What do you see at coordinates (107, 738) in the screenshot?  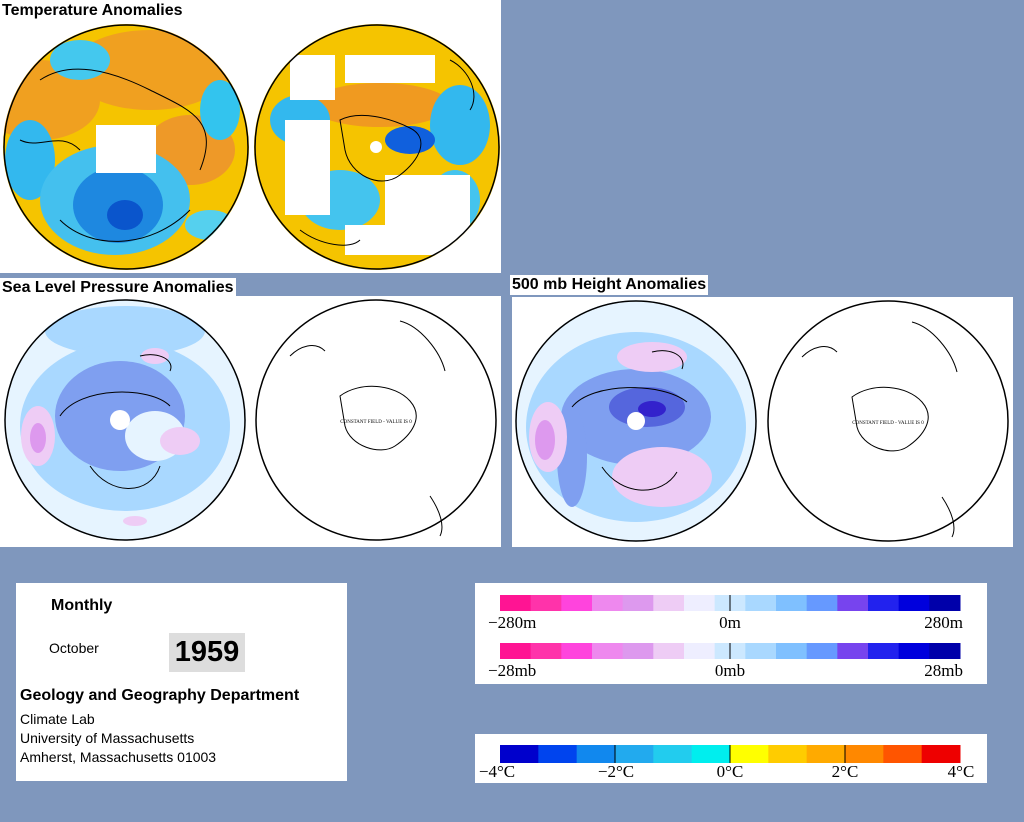 I see `university-label: University of Massachusetts` at bounding box center [107, 738].